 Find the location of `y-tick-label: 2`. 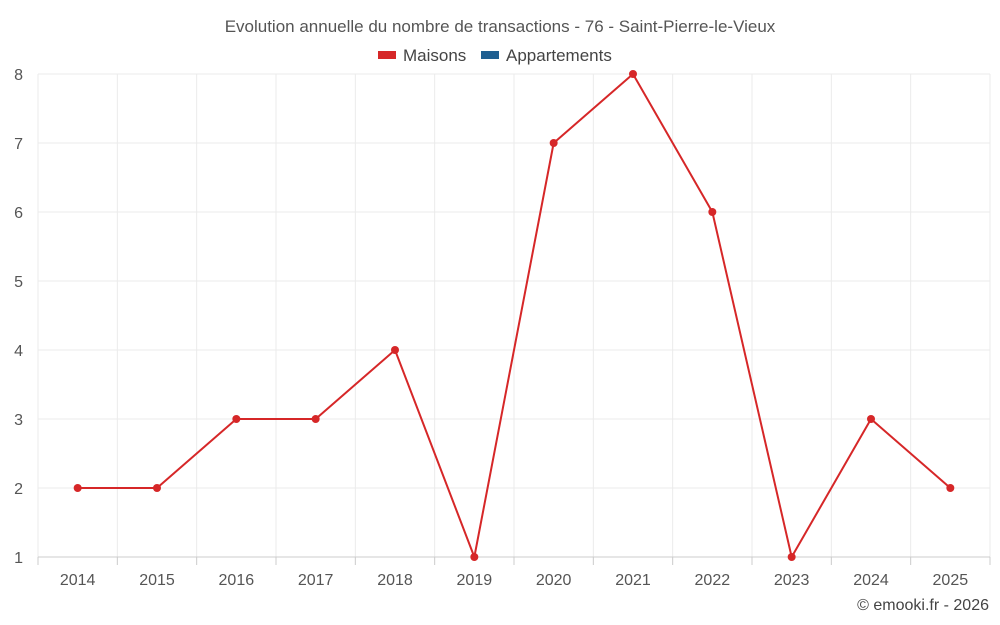

y-tick-label: 2 is located at coordinates (18, 489).